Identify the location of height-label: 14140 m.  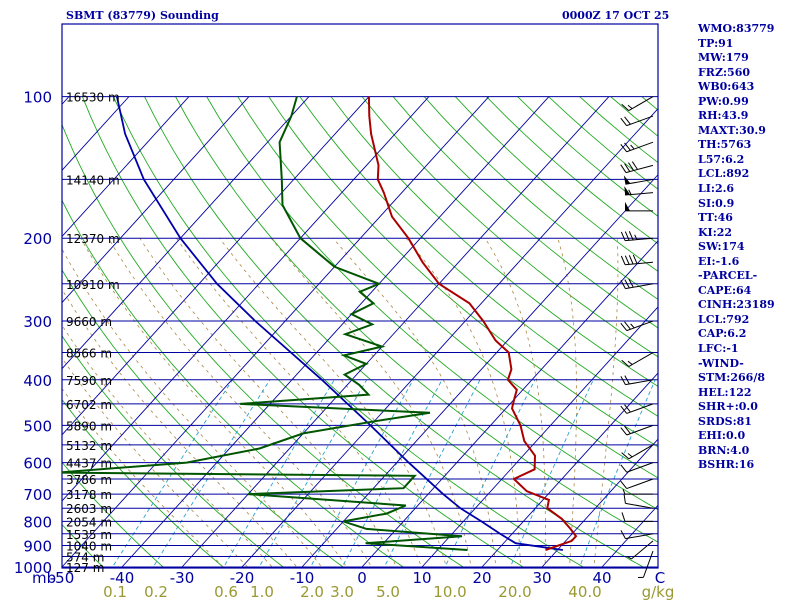
(93, 180).